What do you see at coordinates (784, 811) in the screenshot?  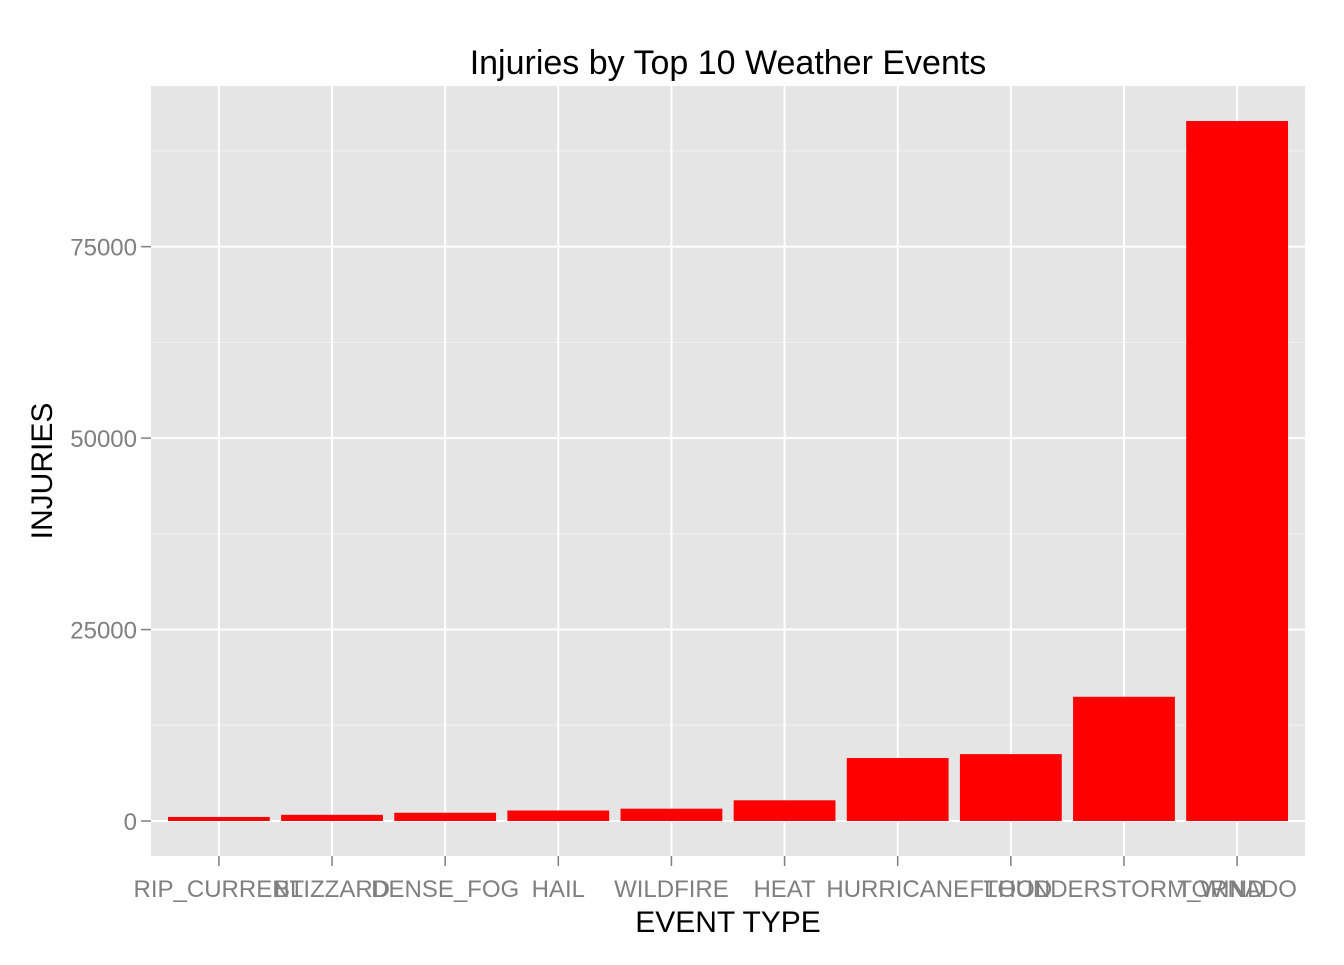 I see `bar-heat` at bounding box center [784, 811].